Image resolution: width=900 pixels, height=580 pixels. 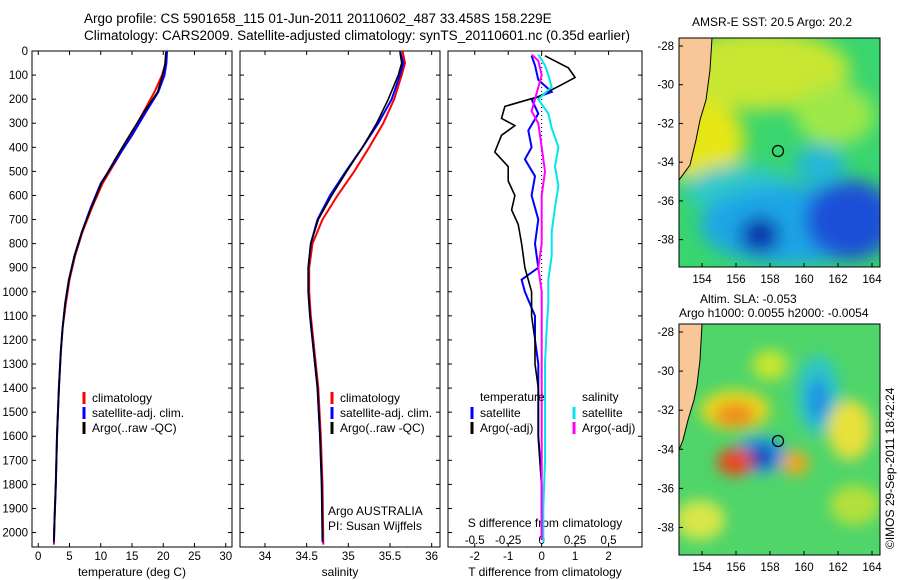 I want to click on depth-tick-label: 1000, so click(x=15, y=293).